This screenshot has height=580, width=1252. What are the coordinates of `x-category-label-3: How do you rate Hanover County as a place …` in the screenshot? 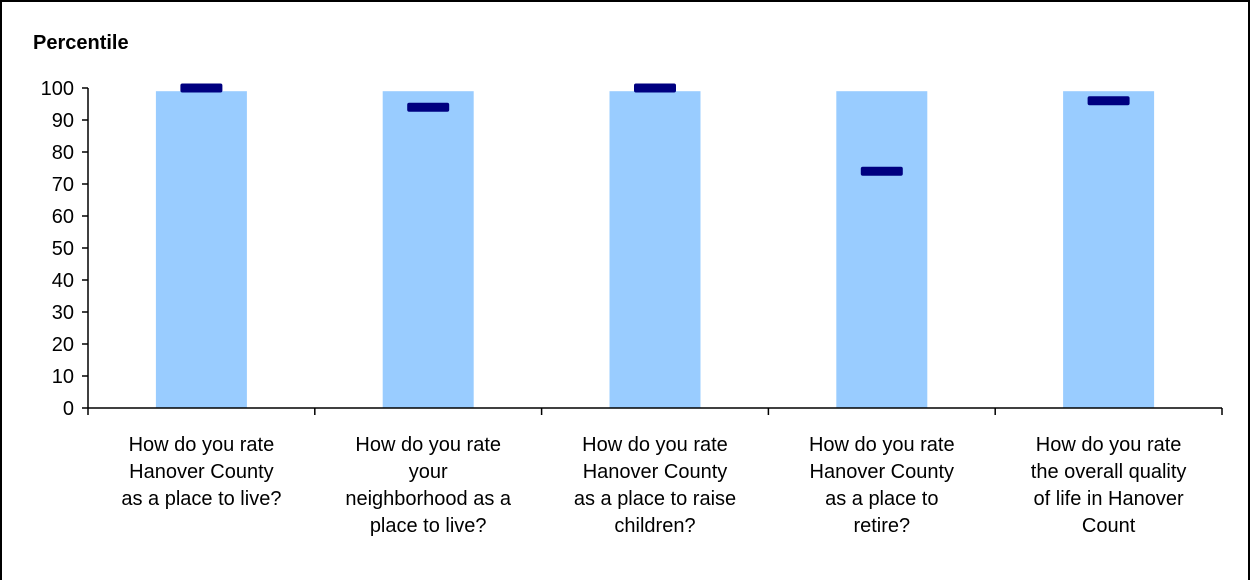 It's located at (655, 485).